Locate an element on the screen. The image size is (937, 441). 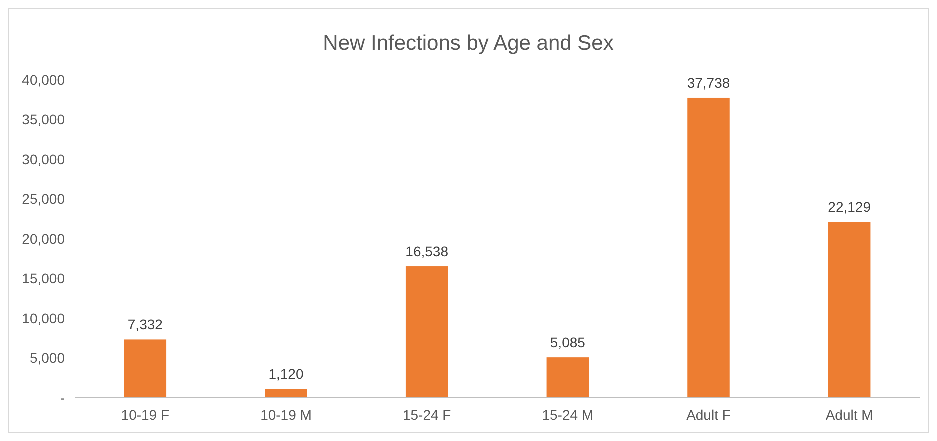
x-tick-label: 10-19 F is located at coordinates (145, 415).